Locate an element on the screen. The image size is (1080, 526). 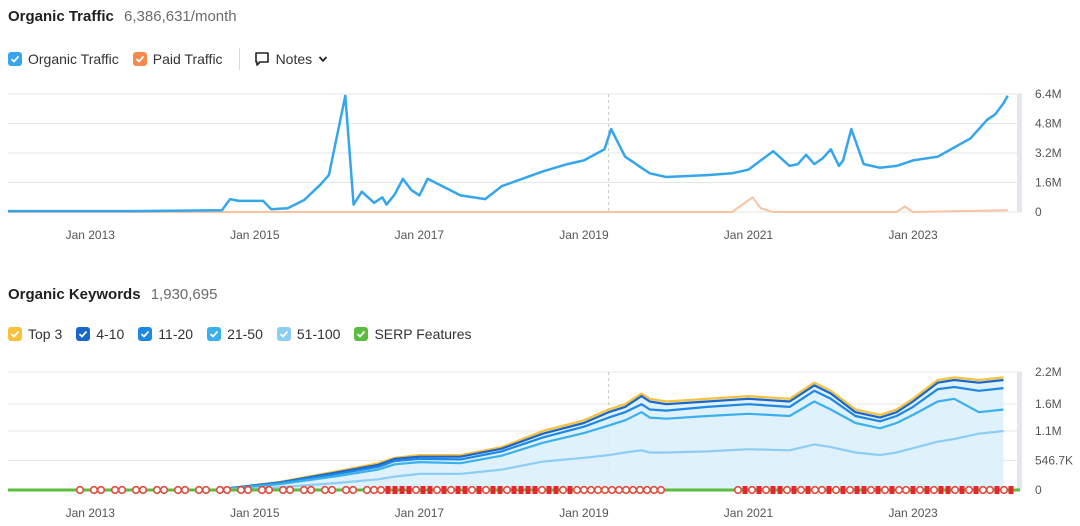
legend-label: 11-20 is located at coordinates (176, 334).